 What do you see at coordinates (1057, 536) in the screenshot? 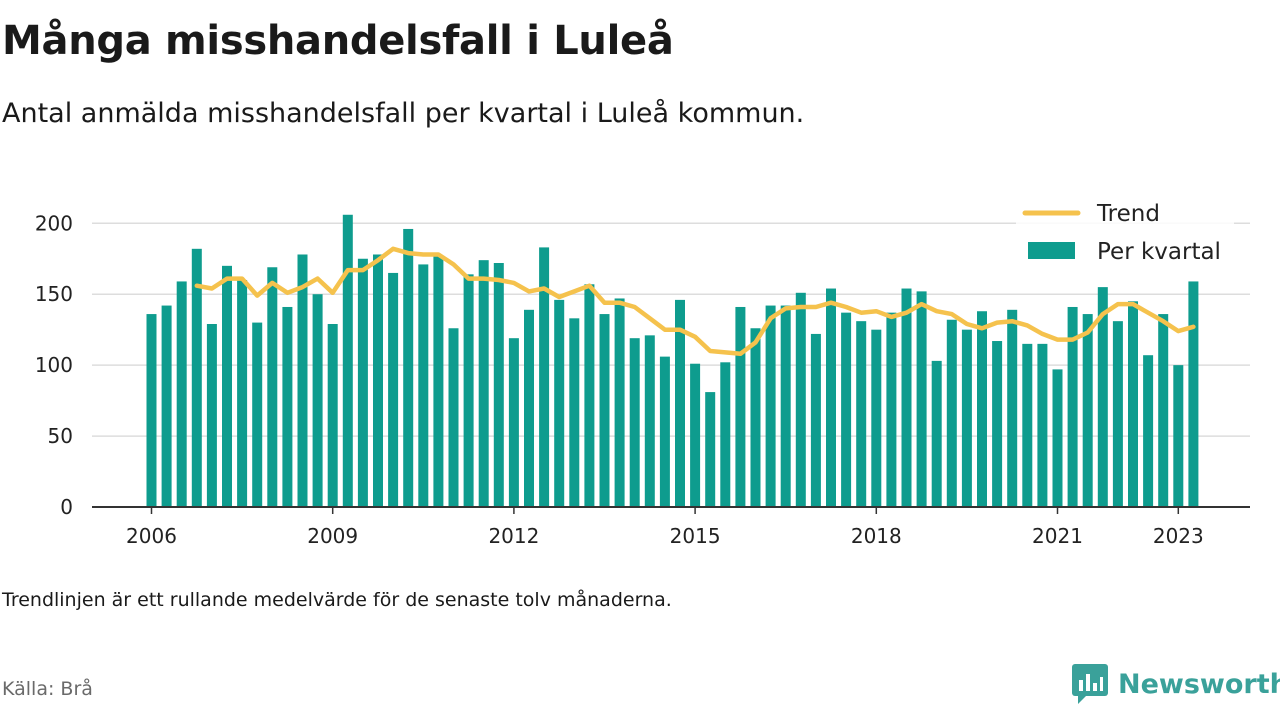
I see `x-tick-label: 2021` at bounding box center [1057, 536].